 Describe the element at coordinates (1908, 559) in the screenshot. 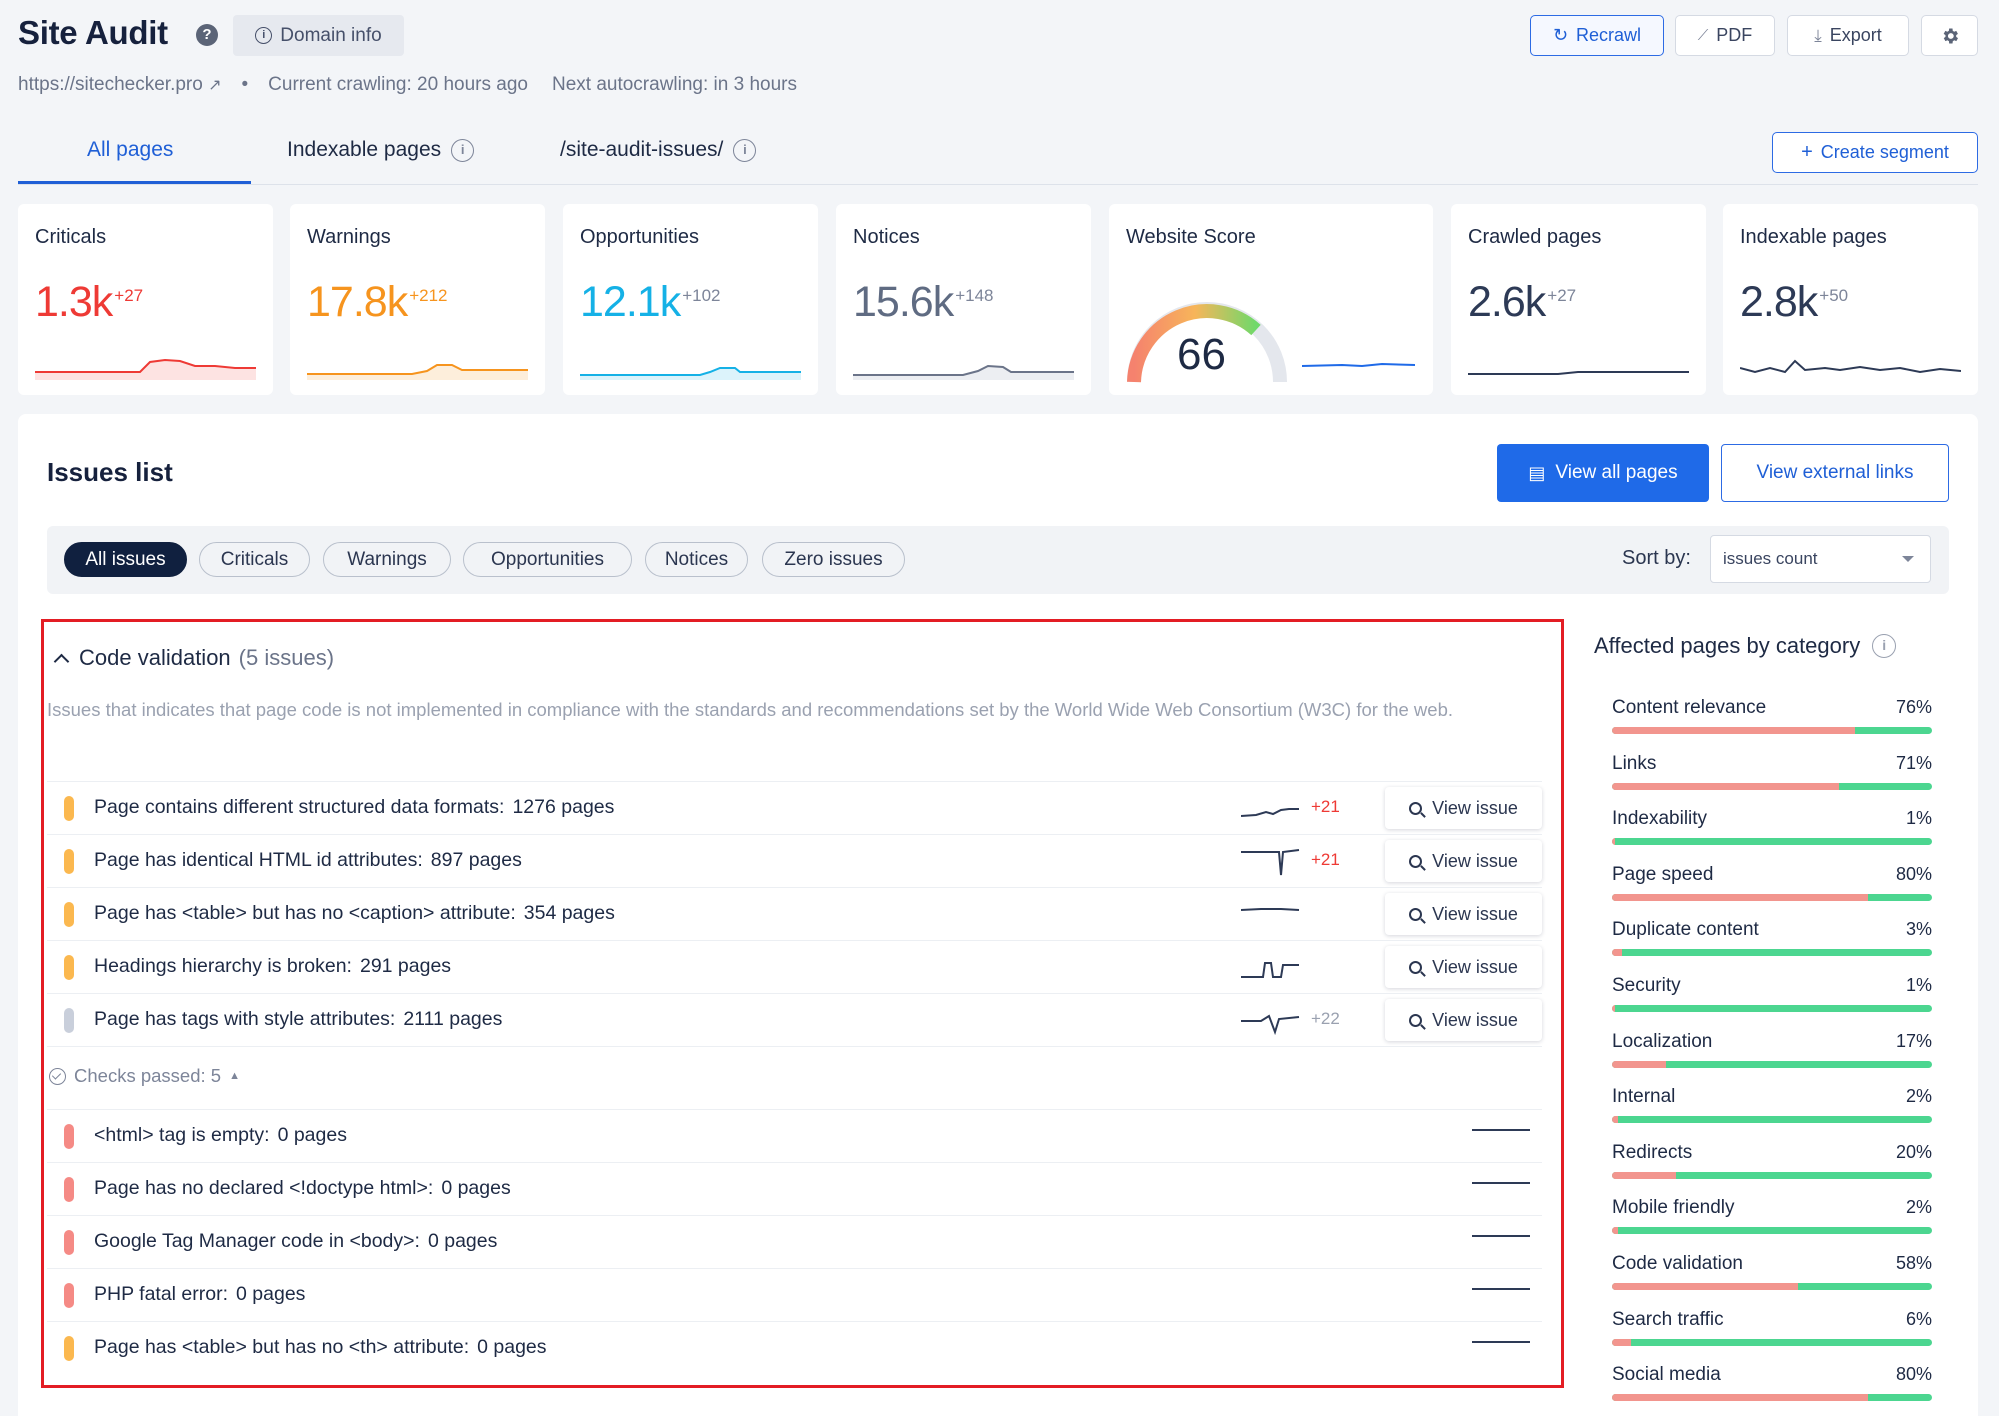

I see `chevron-down-icon` at that location.